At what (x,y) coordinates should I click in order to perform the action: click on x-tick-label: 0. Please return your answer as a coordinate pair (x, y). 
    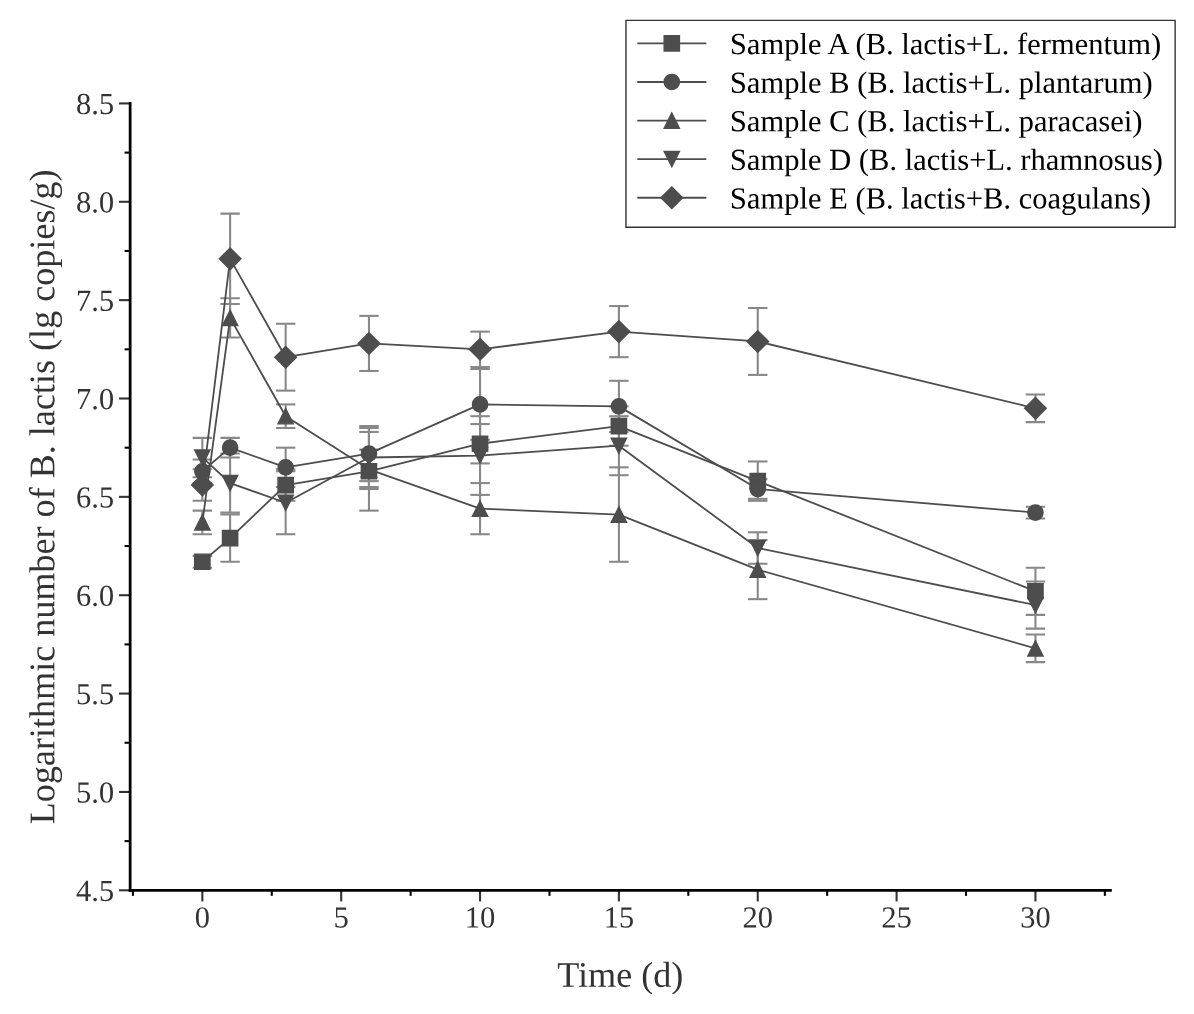
    Looking at the image, I should click on (202, 917).